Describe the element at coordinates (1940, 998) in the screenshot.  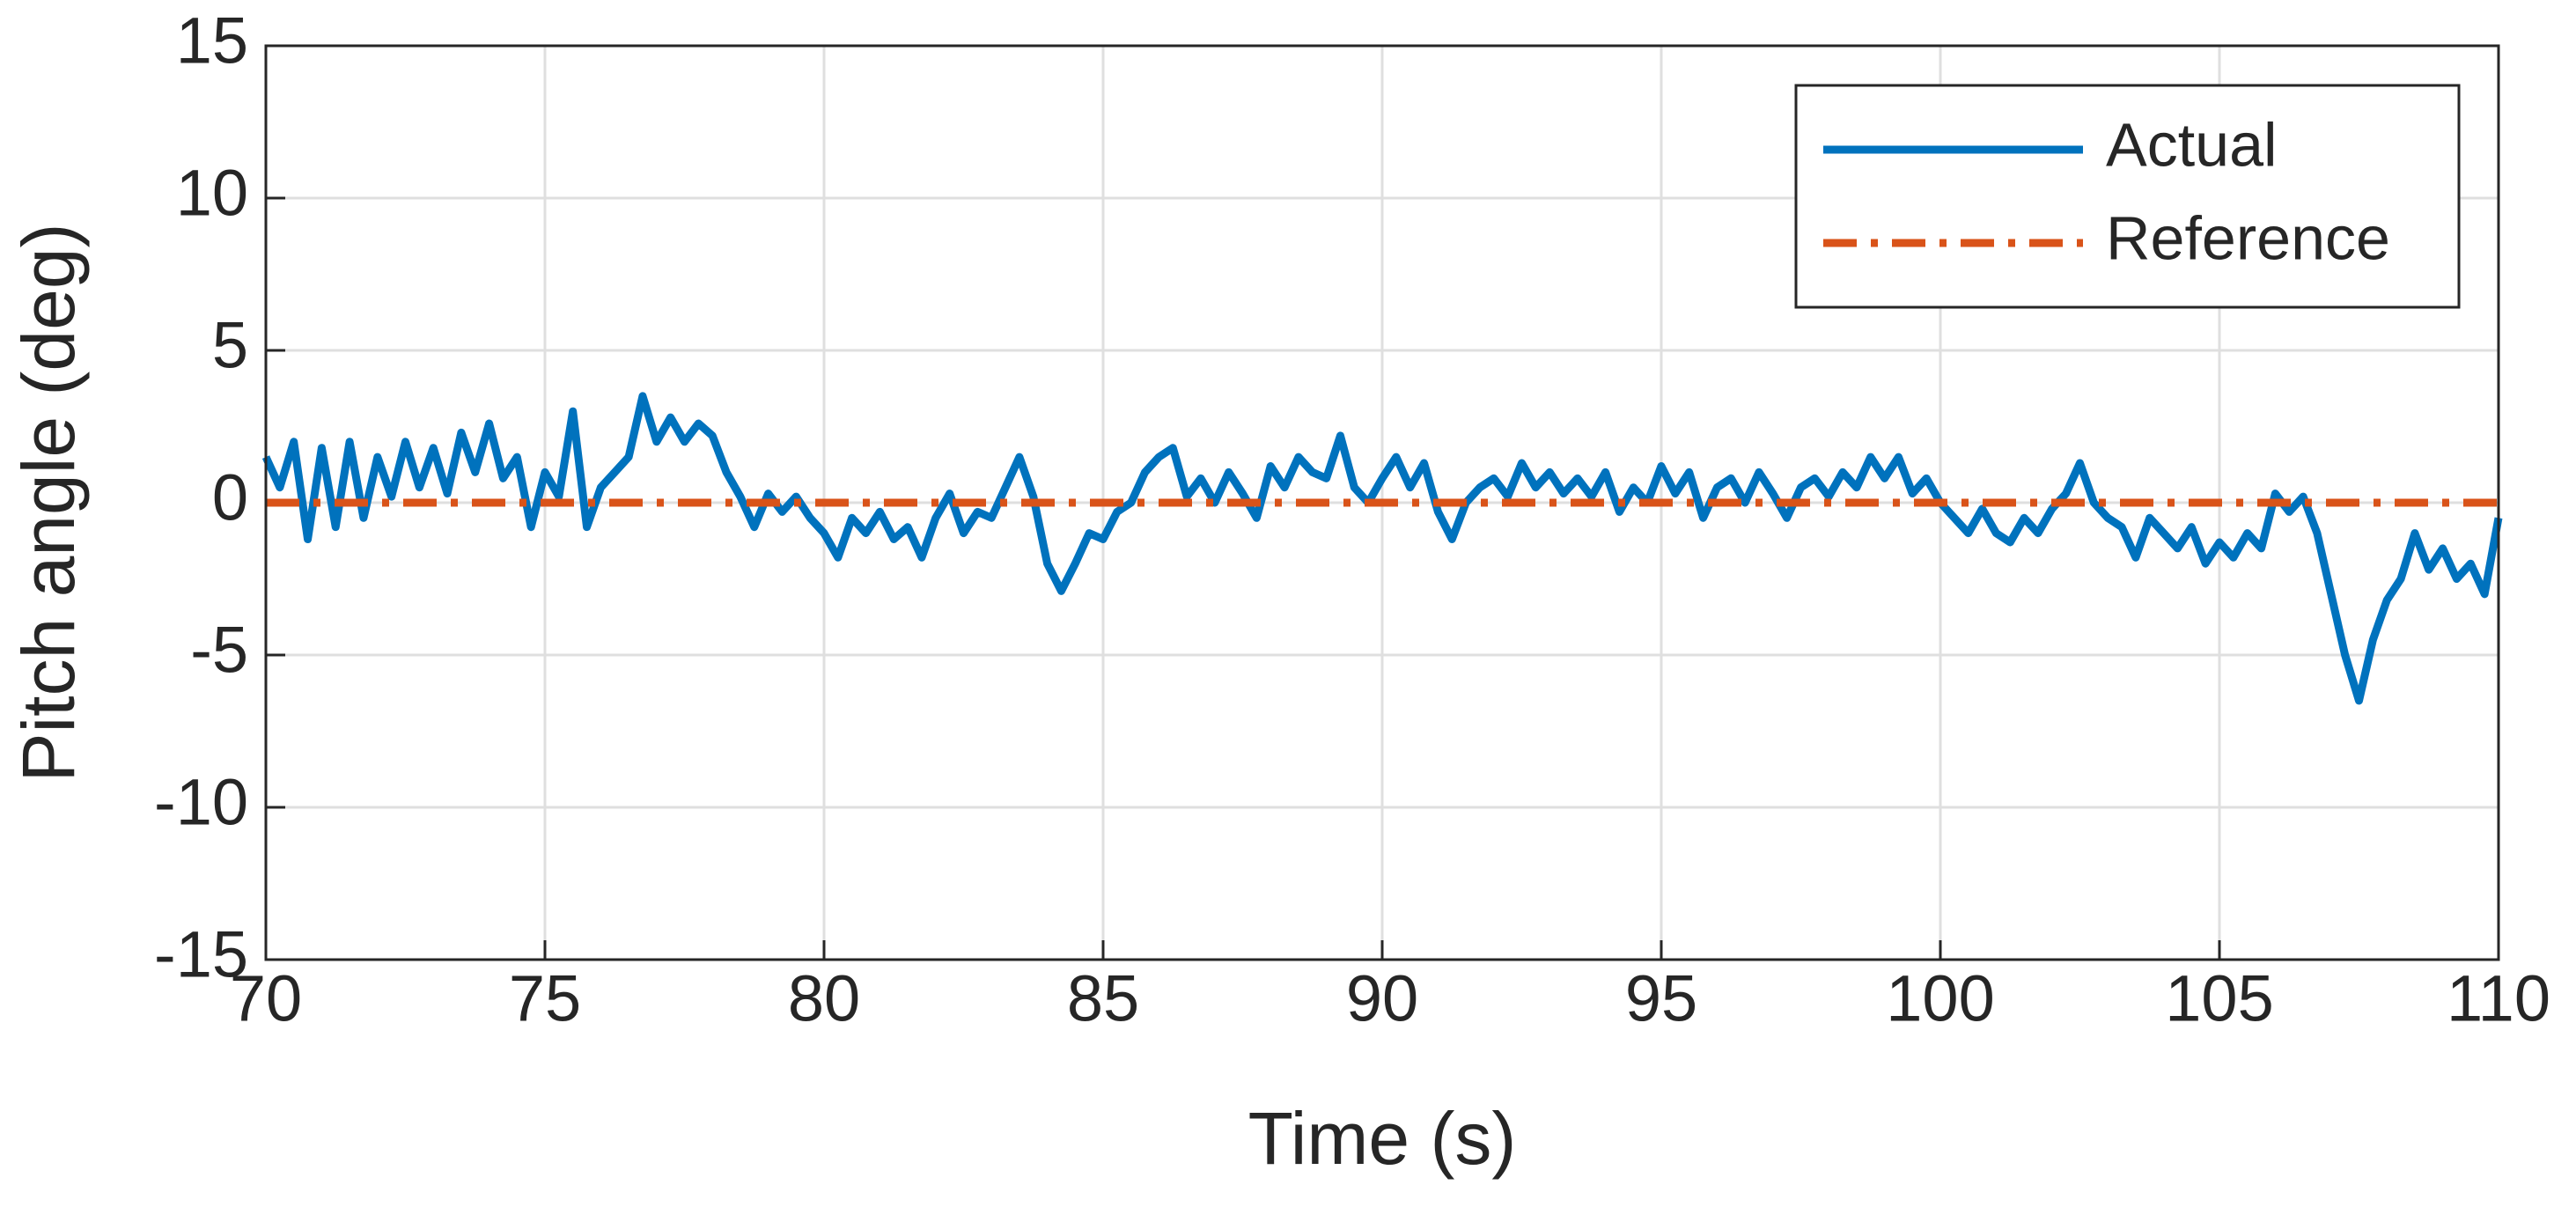
I see `x-tick-label: 100` at that location.